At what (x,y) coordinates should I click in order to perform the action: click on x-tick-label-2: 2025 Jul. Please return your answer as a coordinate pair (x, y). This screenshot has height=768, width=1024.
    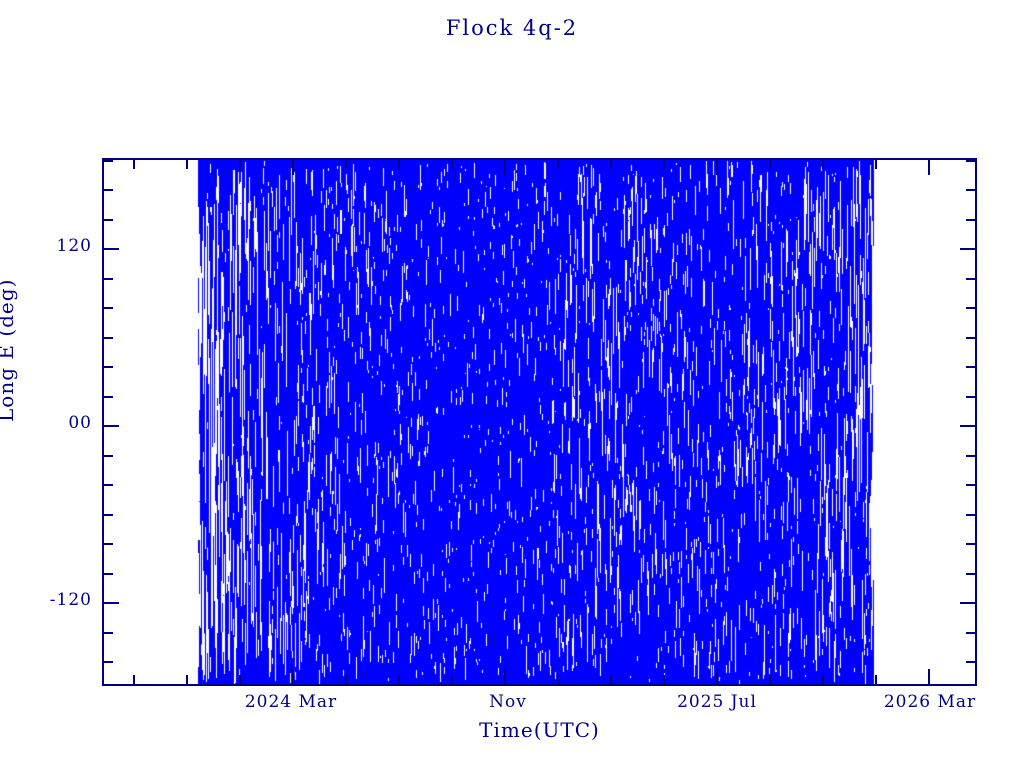
    Looking at the image, I should click on (717, 702).